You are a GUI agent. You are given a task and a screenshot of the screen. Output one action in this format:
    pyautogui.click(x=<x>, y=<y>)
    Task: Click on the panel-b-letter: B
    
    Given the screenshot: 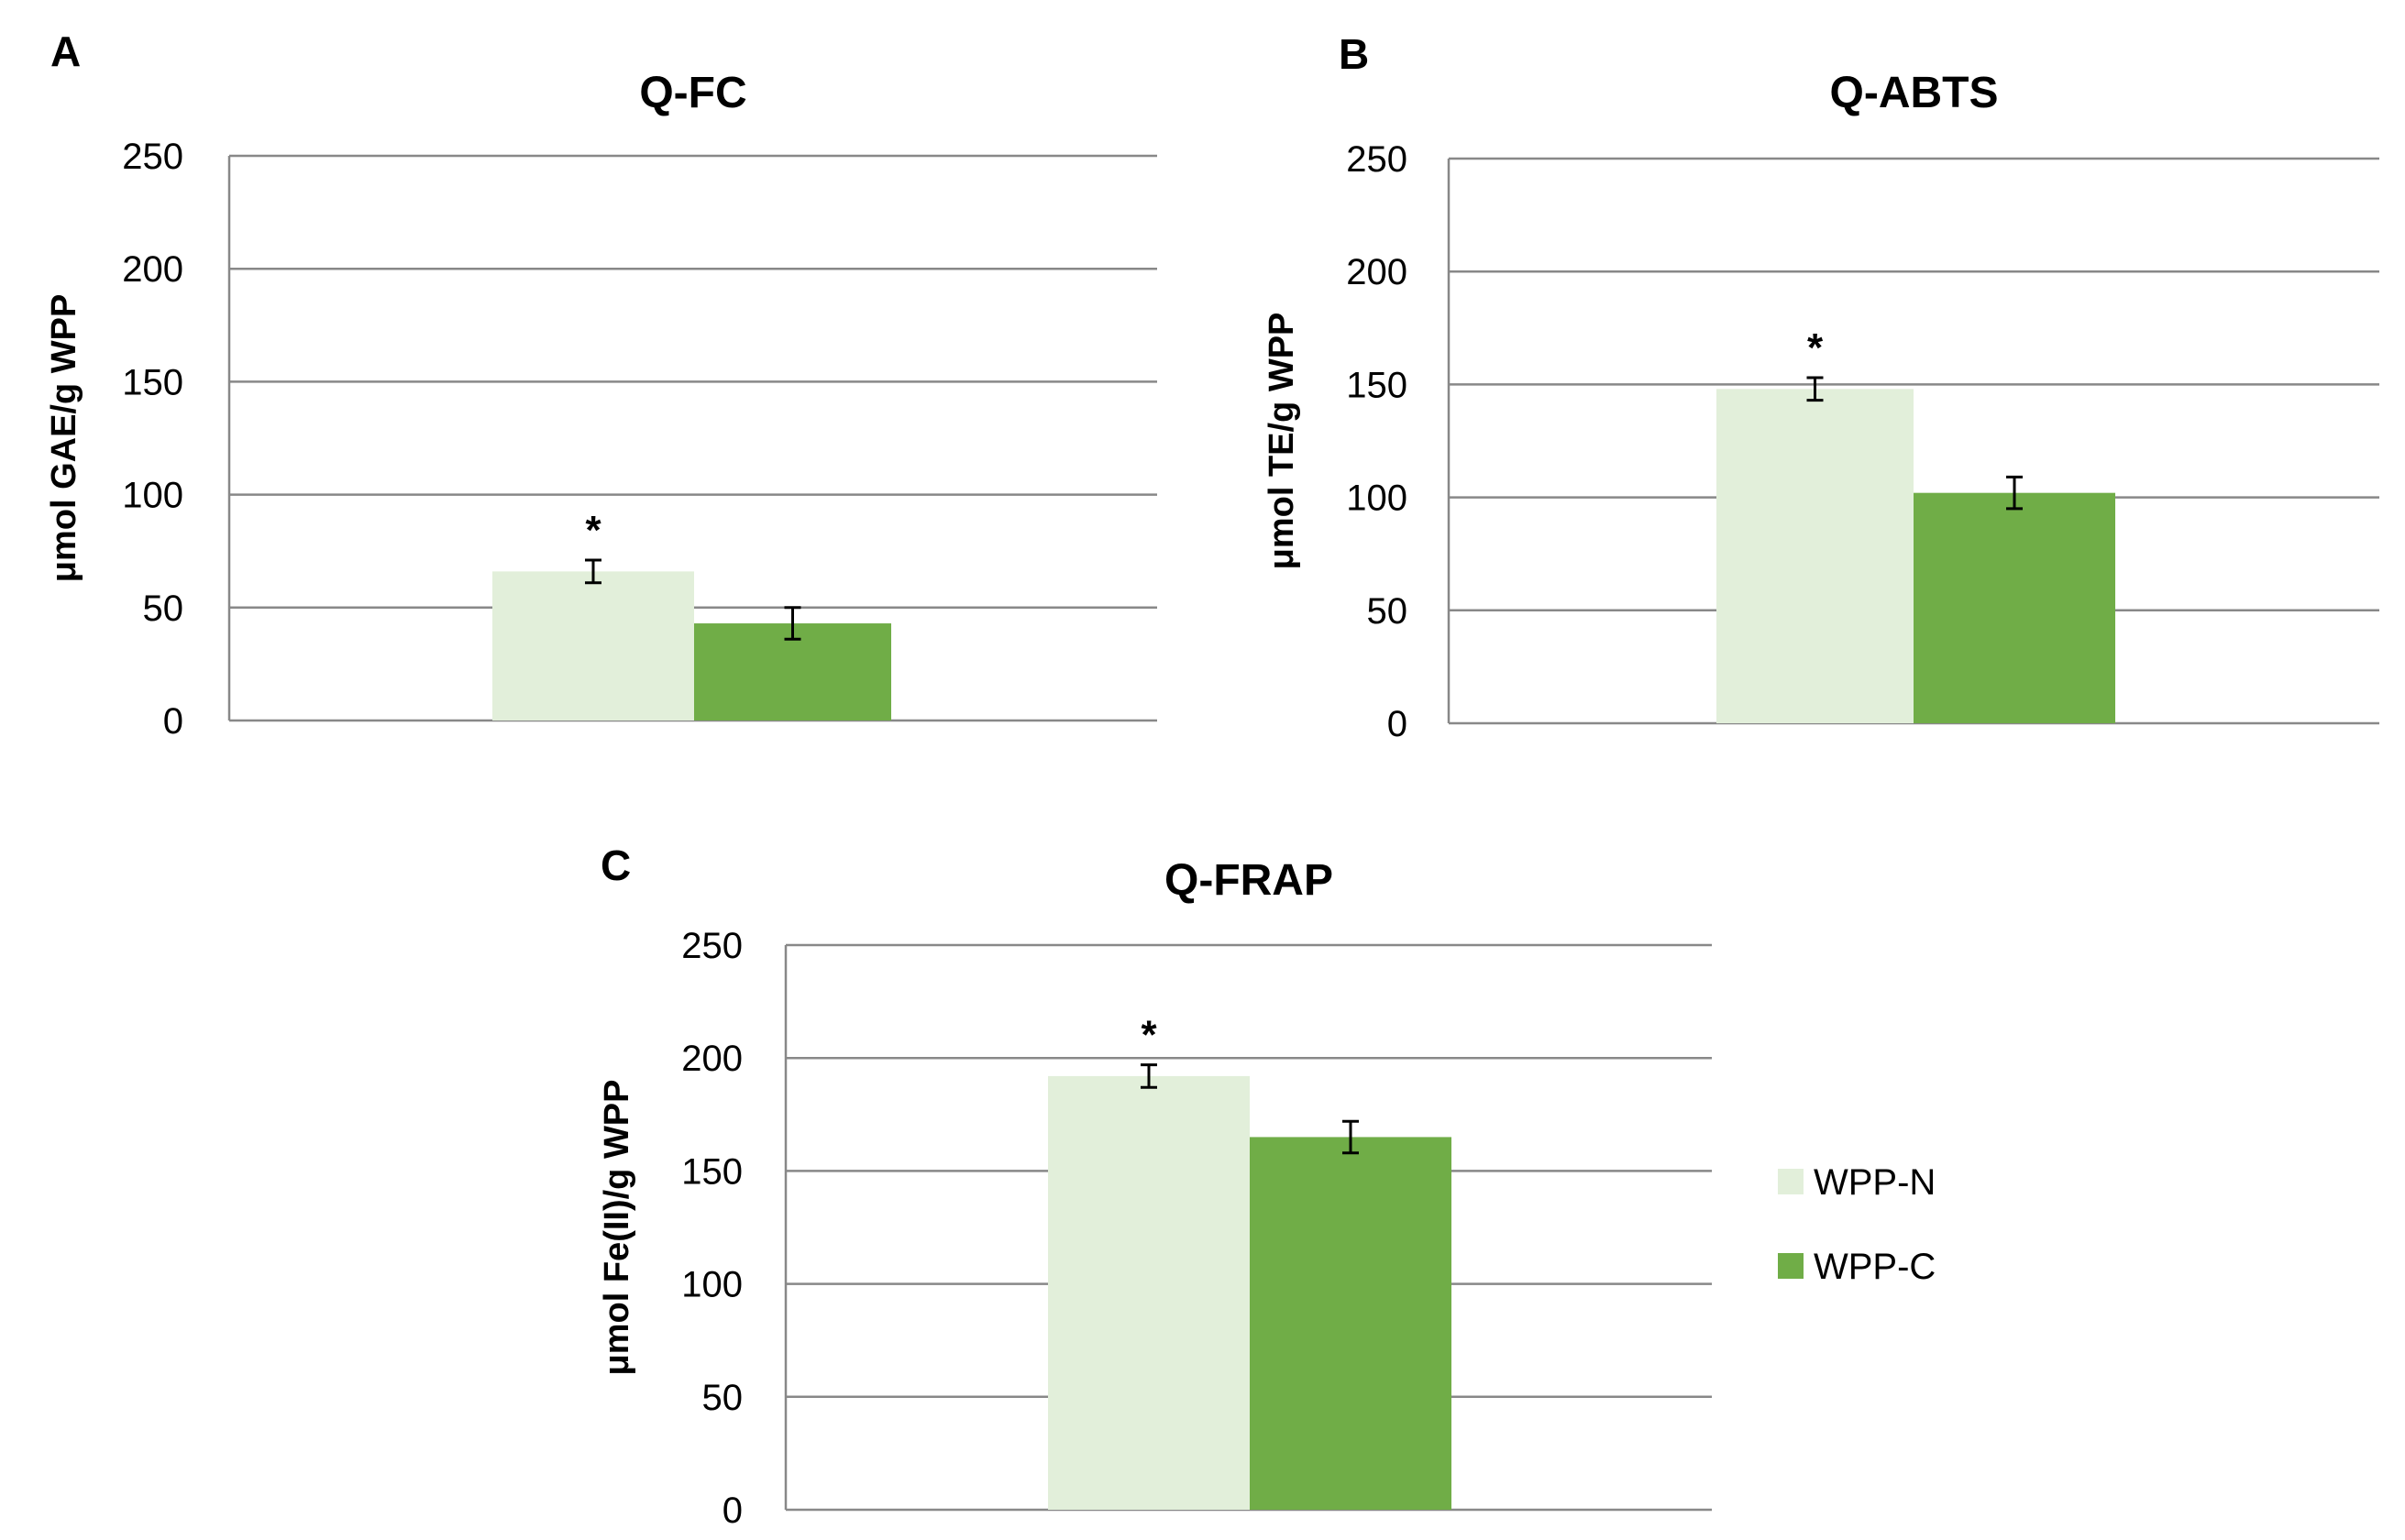 What is the action you would take?
    pyautogui.click(x=1354, y=54)
    